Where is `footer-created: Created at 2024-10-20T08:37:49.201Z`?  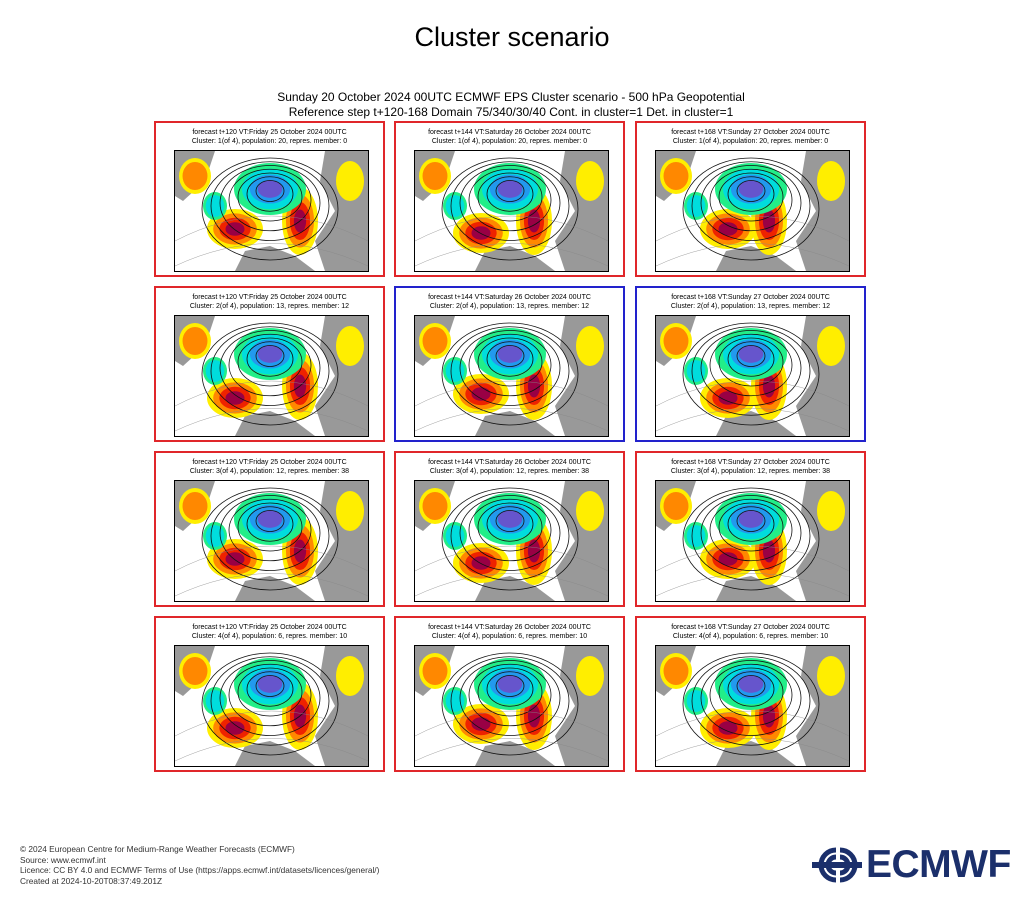
footer-created: Created at 2024-10-20T08:37:49.201Z is located at coordinates (91, 880).